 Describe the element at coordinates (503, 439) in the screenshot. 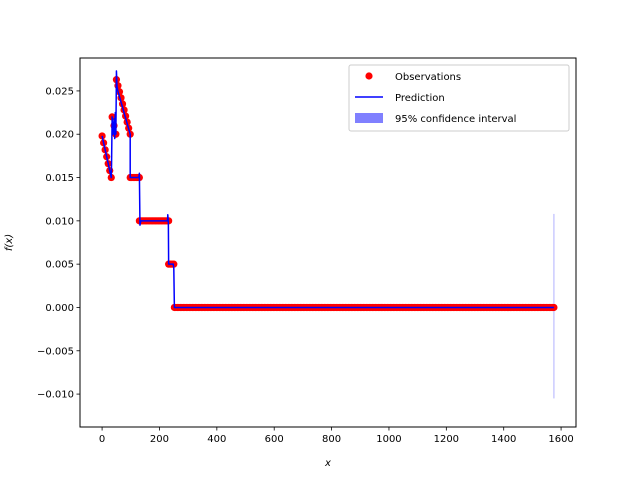

I see `x-tick-label: 1400` at that location.